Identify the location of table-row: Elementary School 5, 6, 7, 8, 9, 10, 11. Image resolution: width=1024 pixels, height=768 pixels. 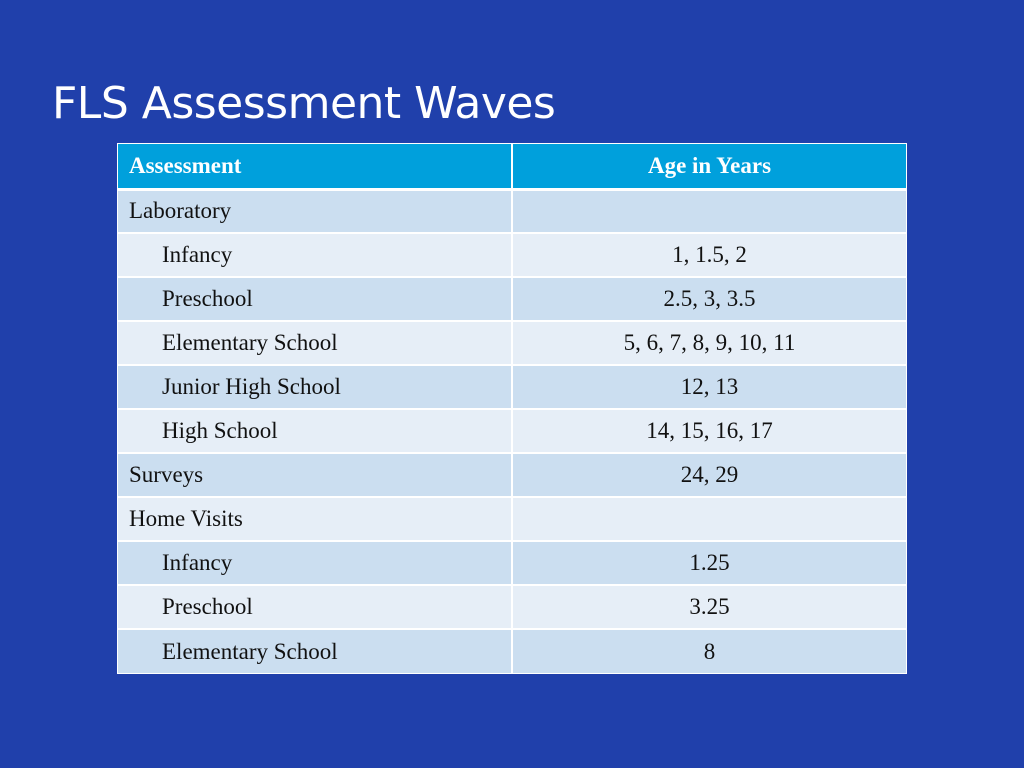
(512, 343).